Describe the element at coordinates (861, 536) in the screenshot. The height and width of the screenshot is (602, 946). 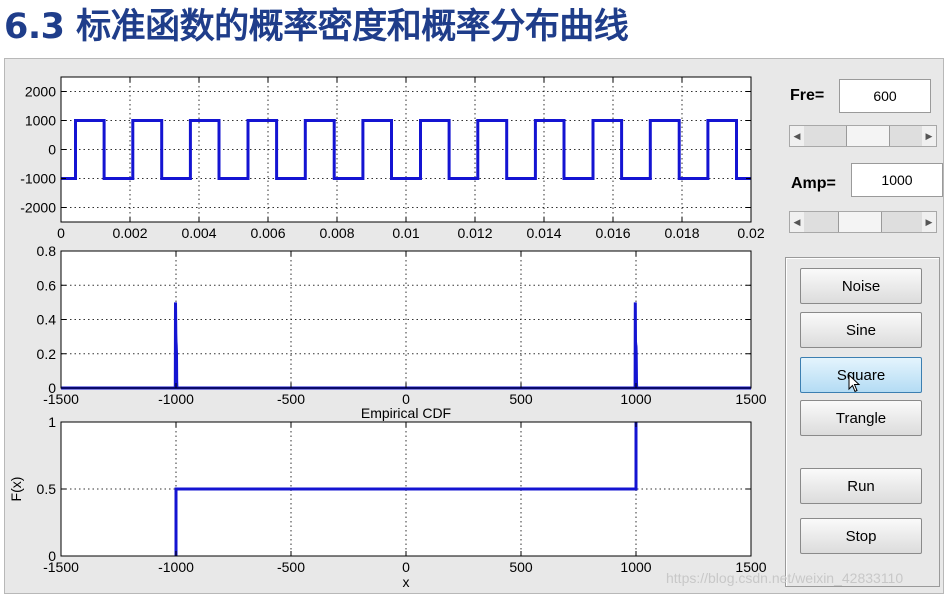
I see `stop-button: Stop` at that location.